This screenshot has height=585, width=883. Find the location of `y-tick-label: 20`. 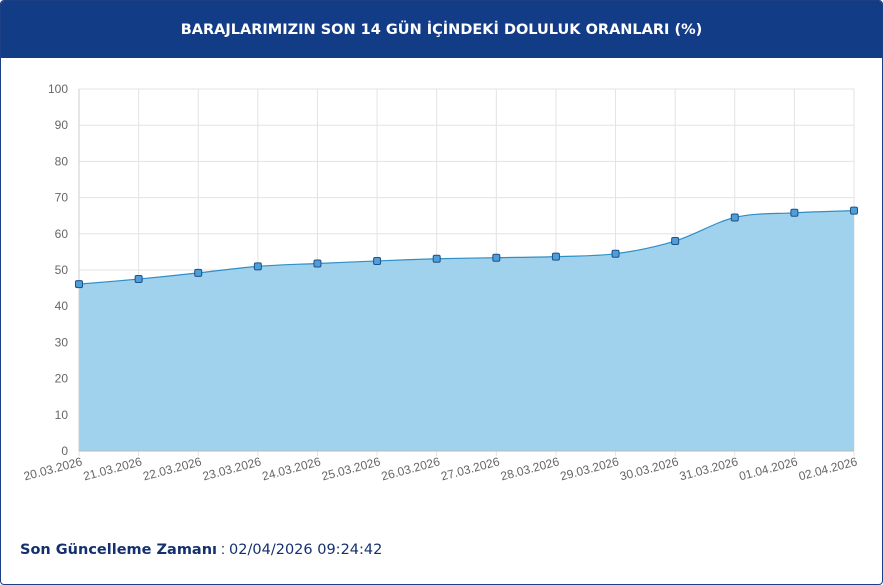

y-tick-label: 20 is located at coordinates (62, 379).